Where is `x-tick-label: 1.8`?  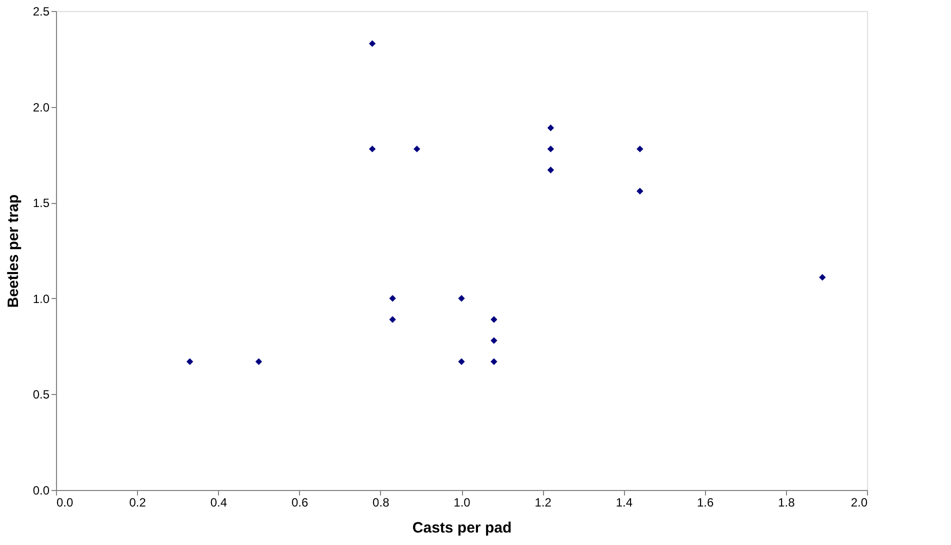
x-tick-label: 1.8 is located at coordinates (787, 503).